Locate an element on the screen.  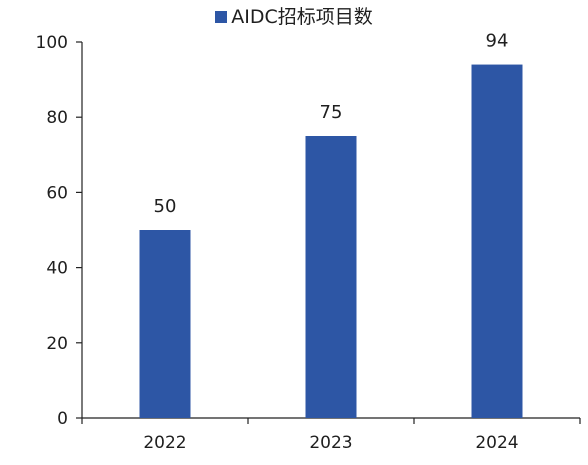
y-tick-label: 0 is located at coordinates (62, 419).